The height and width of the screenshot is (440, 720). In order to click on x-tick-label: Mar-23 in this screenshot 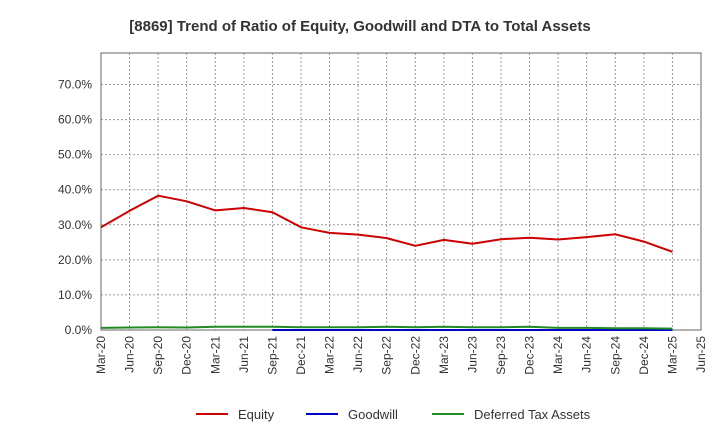, I will do `click(444, 355)`.